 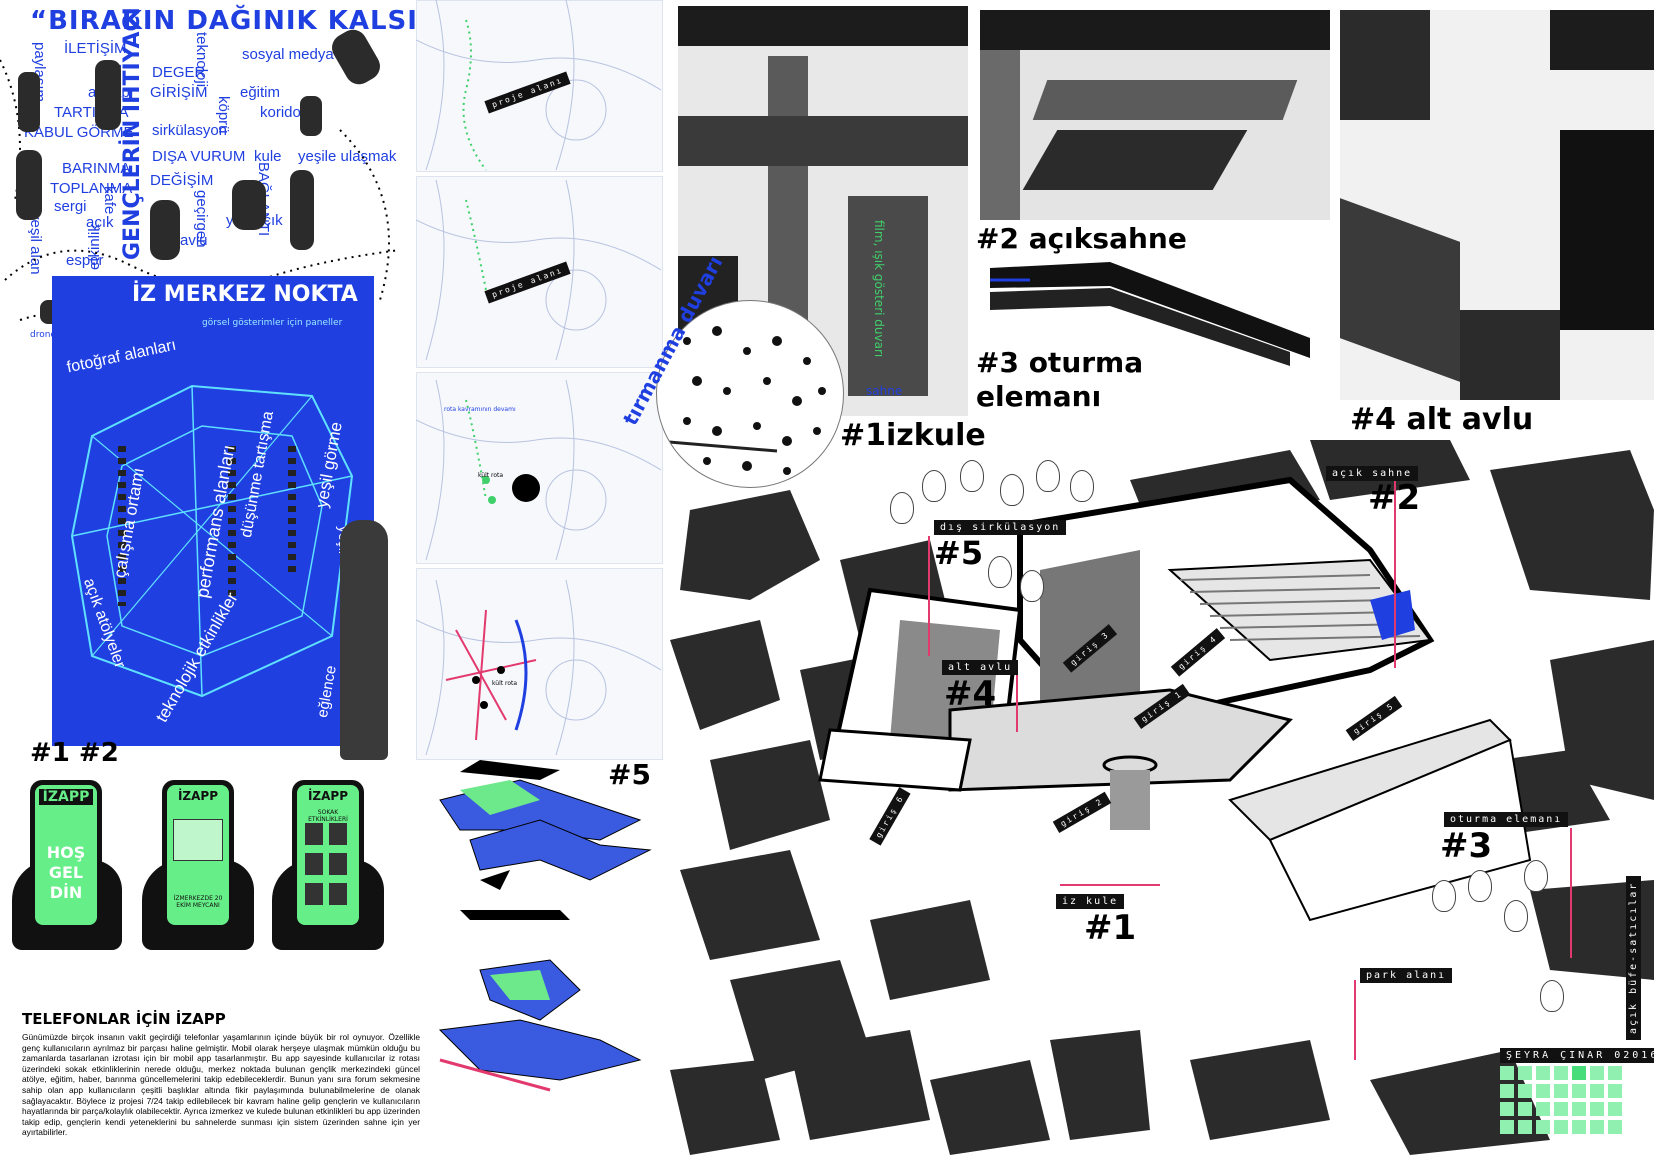 What do you see at coordinates (1081, 238) in the screenshot?
I see `label-acik-sahne: #2 açıksahne` at bounding box center [1081, 238].